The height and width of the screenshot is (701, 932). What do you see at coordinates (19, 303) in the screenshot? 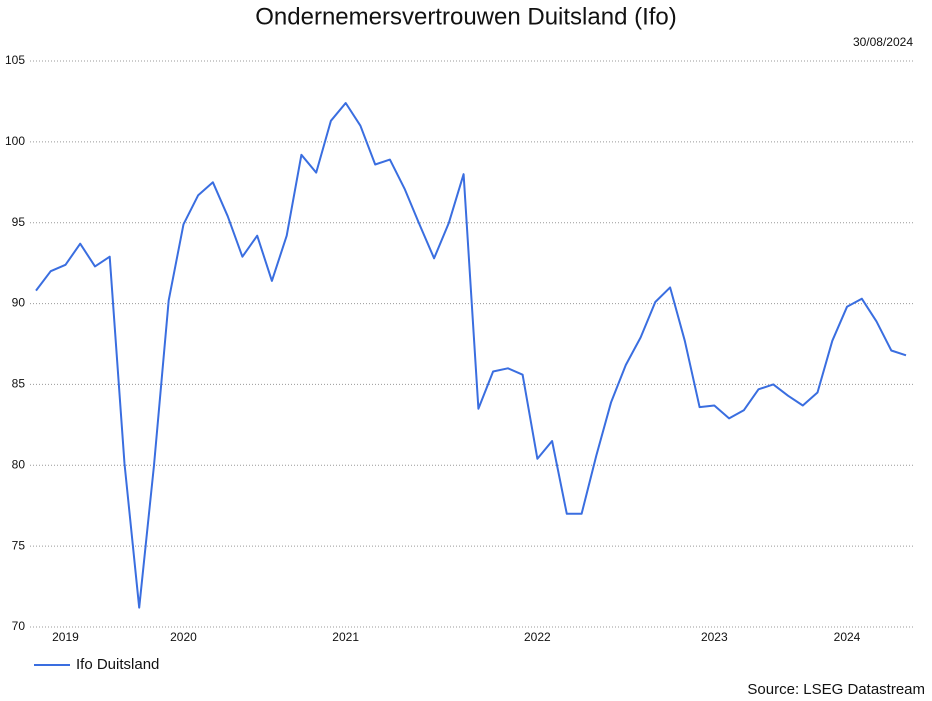
I see `y-tick-label: 90` at bounding box center [19, 303].